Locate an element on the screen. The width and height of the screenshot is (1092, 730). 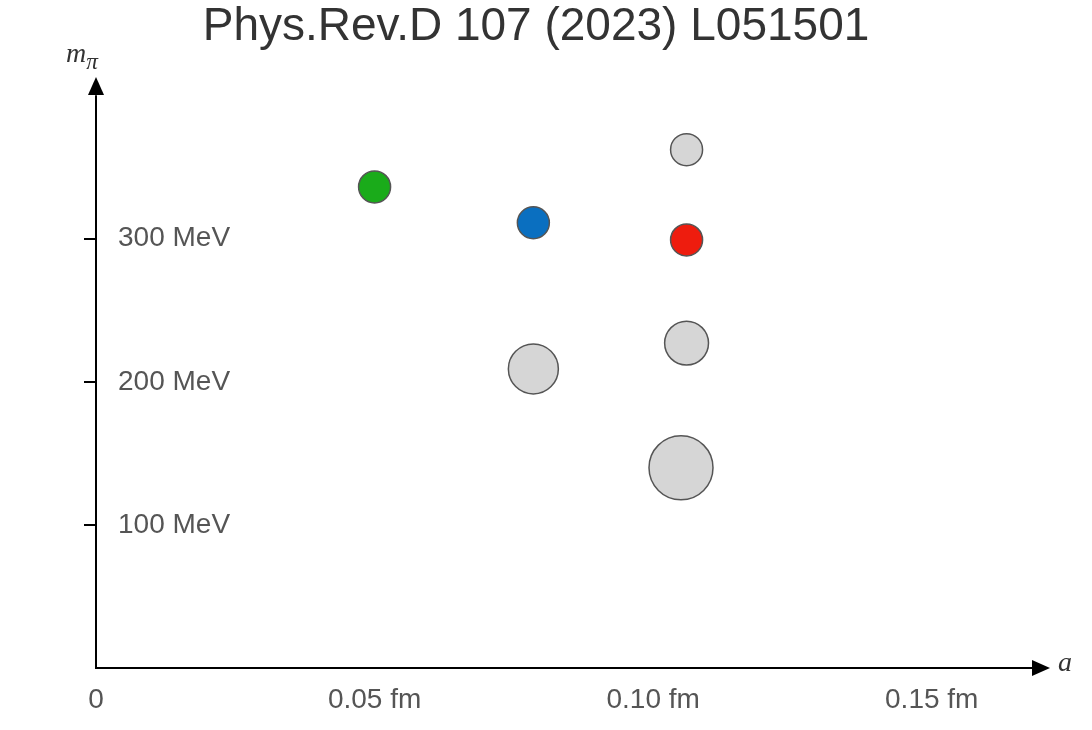
y-tick-label: 100 MeV is located at coordinates (174, 523).